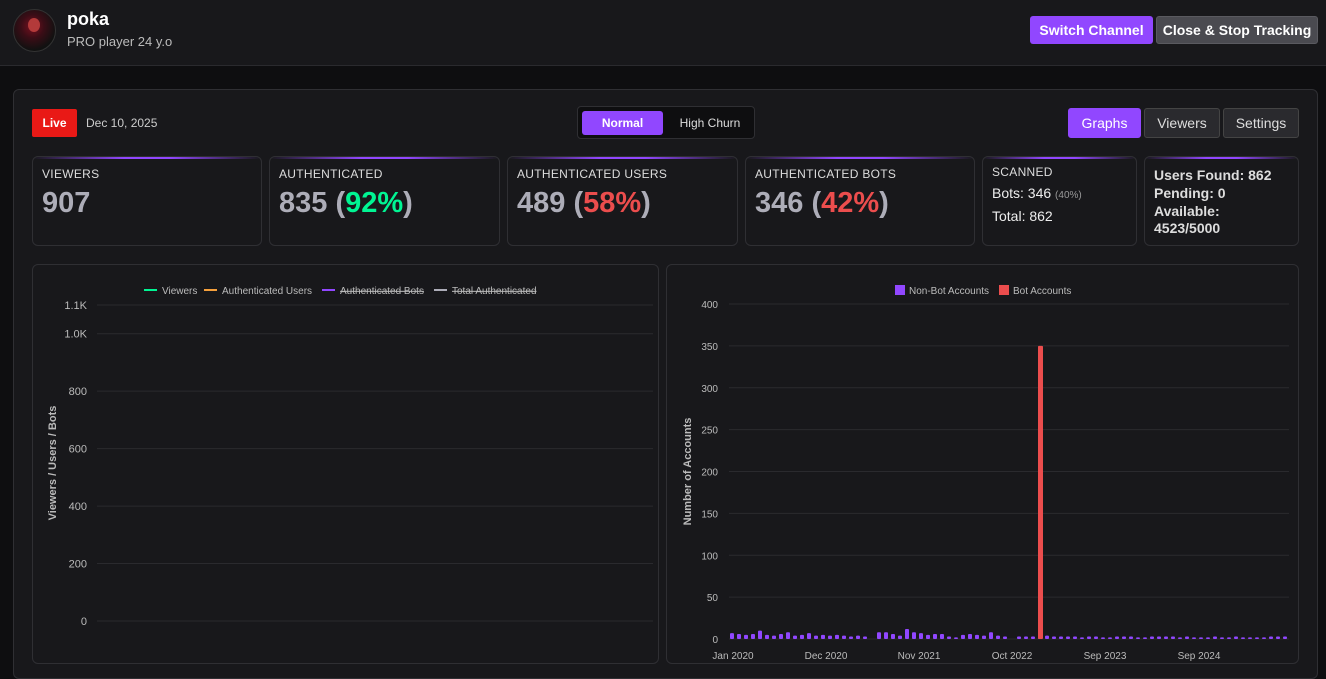 The image size is (1326, 679). Describe the element at coordinates (1237, 30) in the screenshot. I see `close-stop-tracking-button: Close & Stop Tracking` at that location.